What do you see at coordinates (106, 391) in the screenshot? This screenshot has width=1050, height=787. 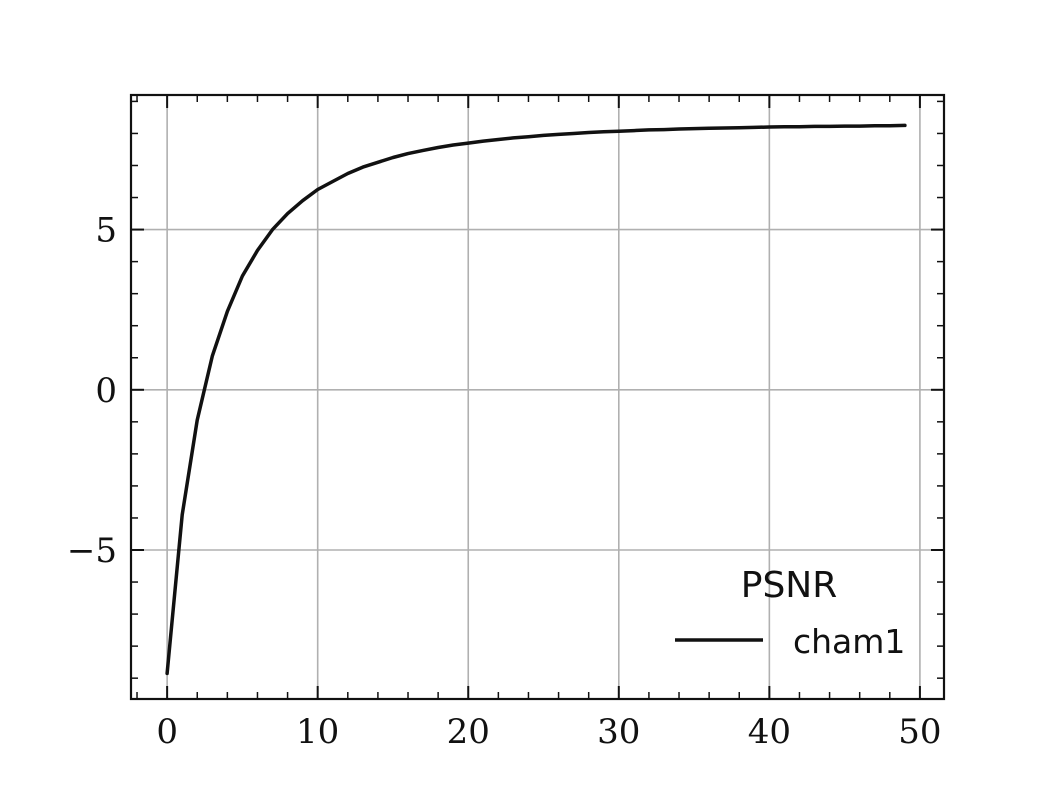 I see `y-tick-label: 0` at bounding box center [106, 391].